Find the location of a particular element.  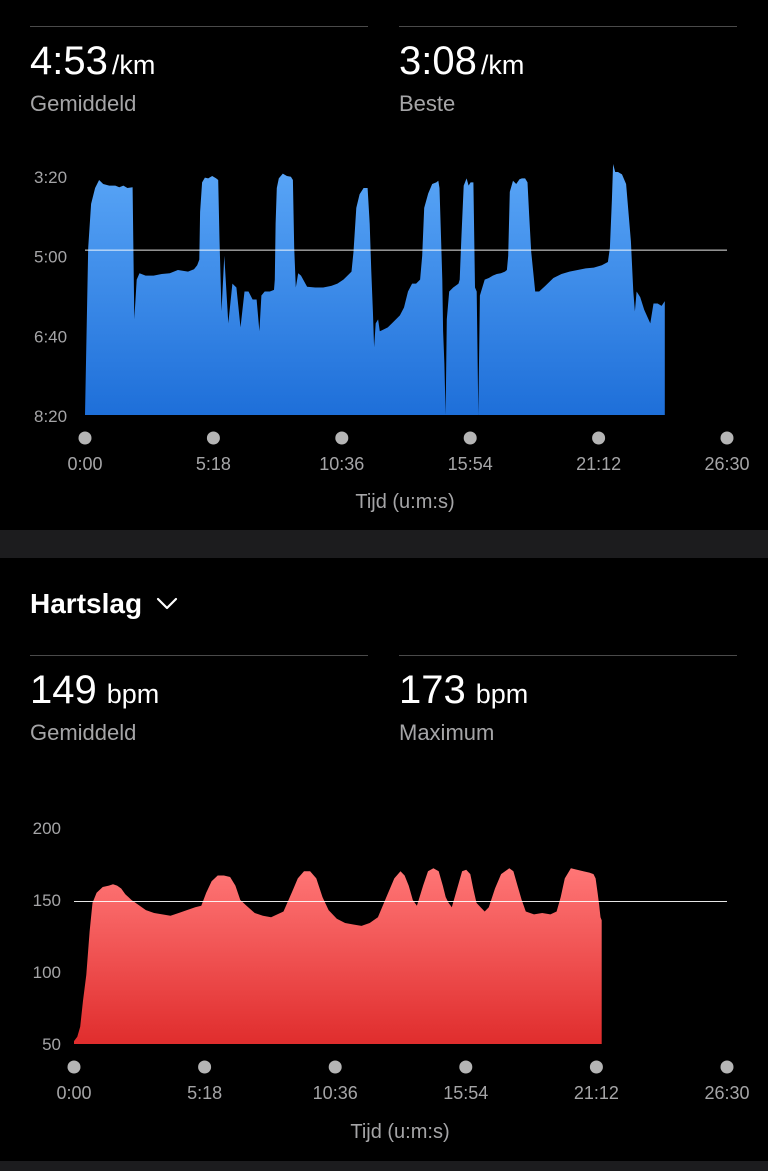

average-heart-rate-value-row: 149 bpm is located at coordinates (199, 692).